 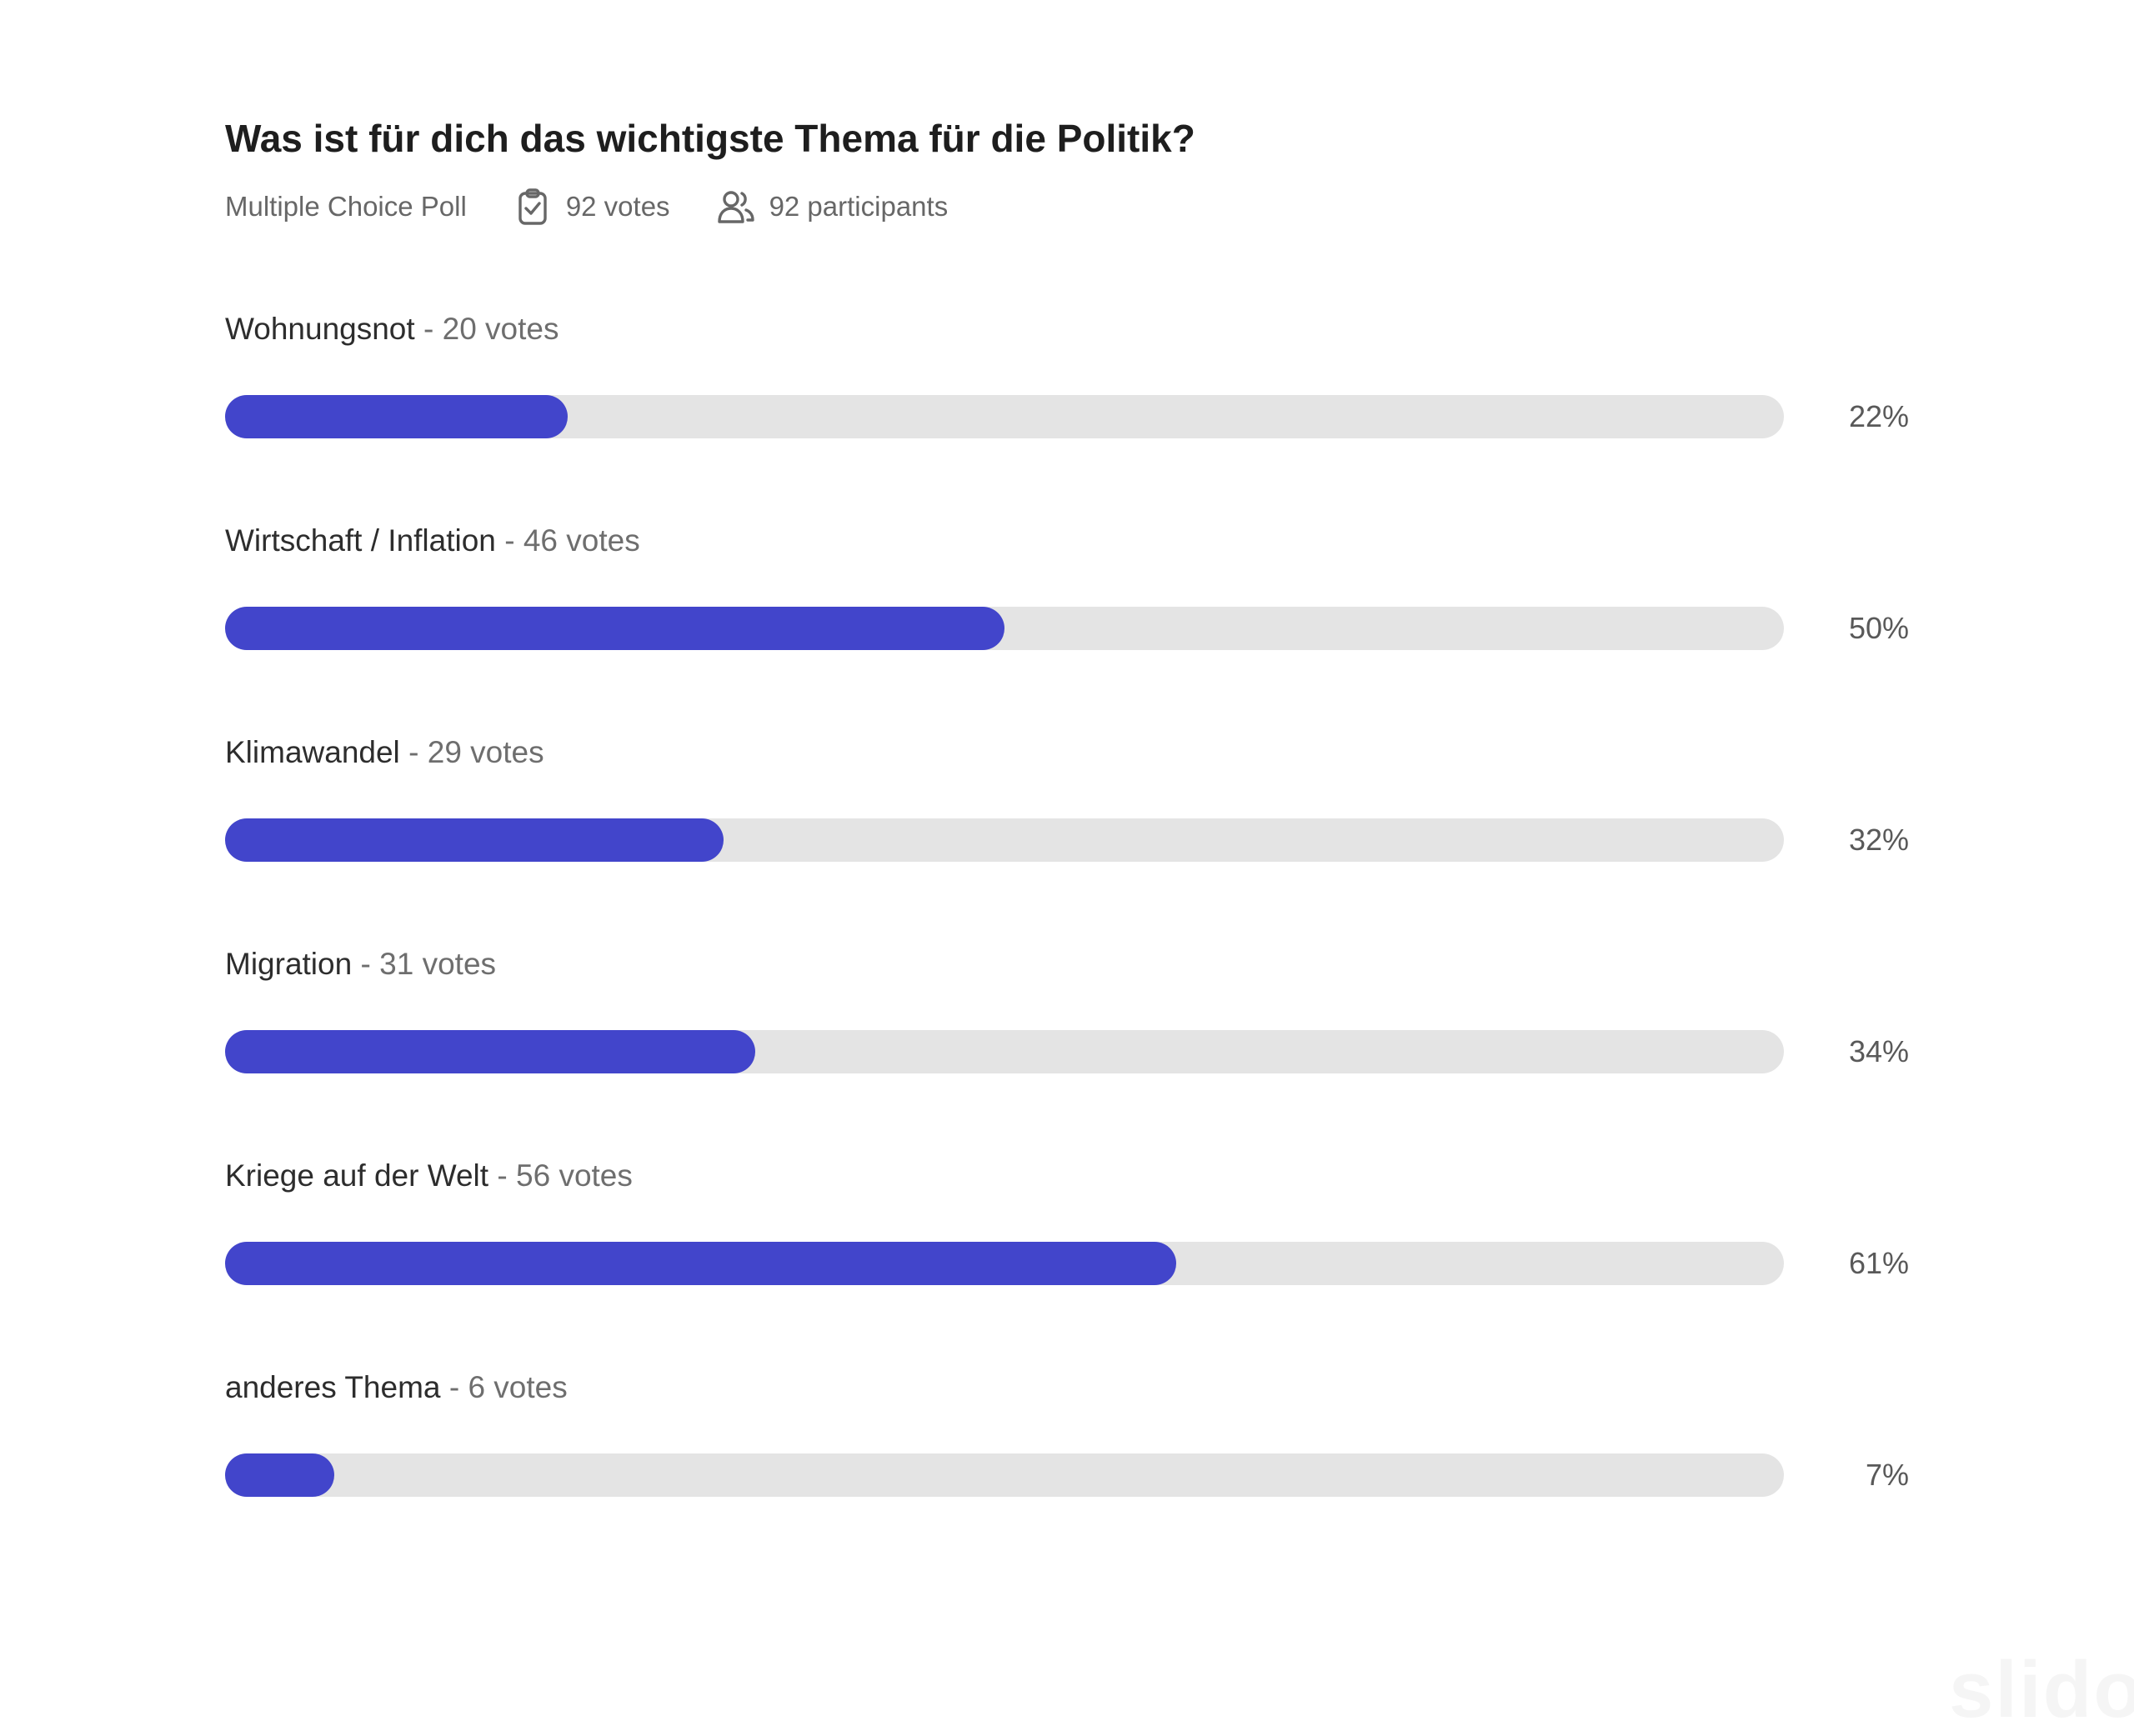 I want to click on votes-count: 92 votes, so click(x=591, y=207).